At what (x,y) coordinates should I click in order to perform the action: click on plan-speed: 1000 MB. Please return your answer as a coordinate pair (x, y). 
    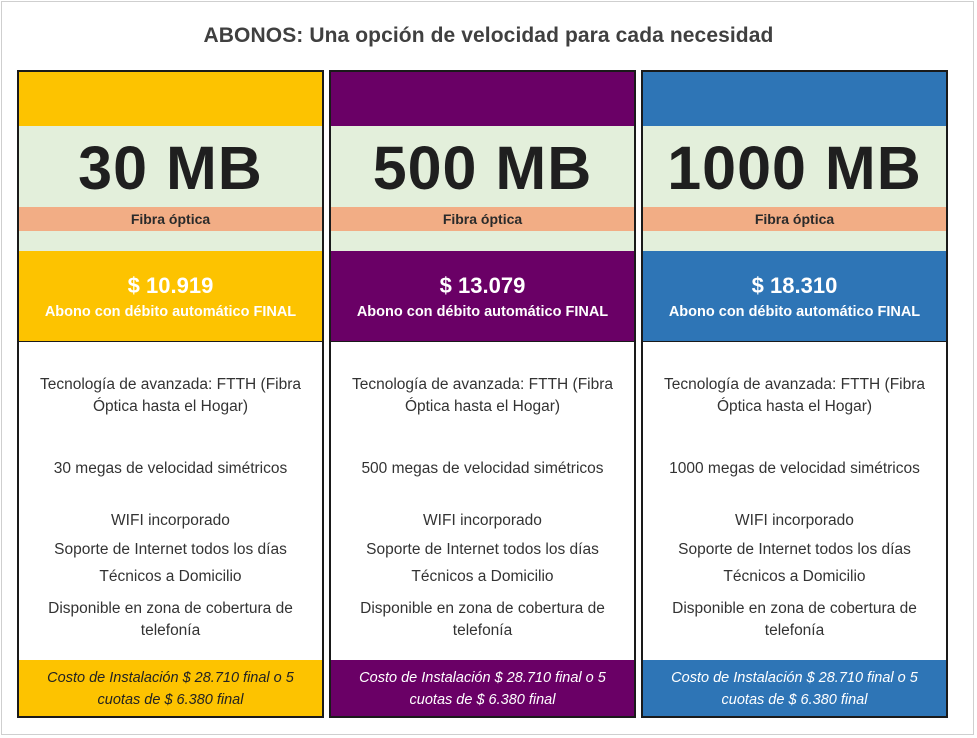
    Looking at the image, I should click on (794, 168).